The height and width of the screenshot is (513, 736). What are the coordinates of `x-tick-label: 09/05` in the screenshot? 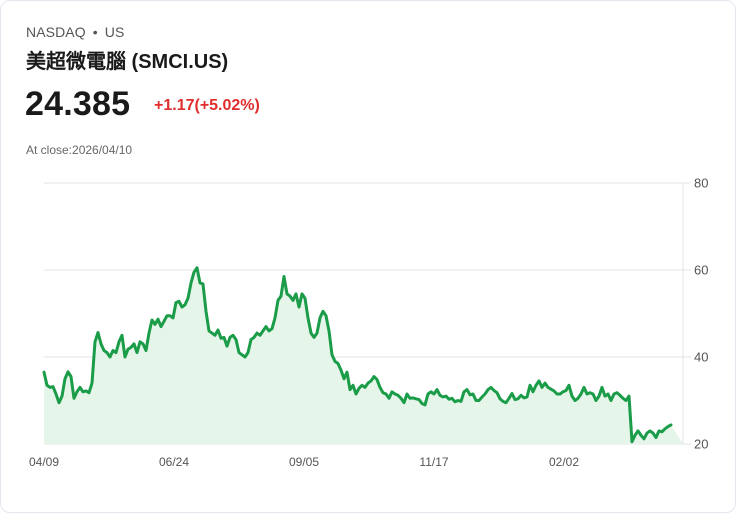 It's located at (304, 462).